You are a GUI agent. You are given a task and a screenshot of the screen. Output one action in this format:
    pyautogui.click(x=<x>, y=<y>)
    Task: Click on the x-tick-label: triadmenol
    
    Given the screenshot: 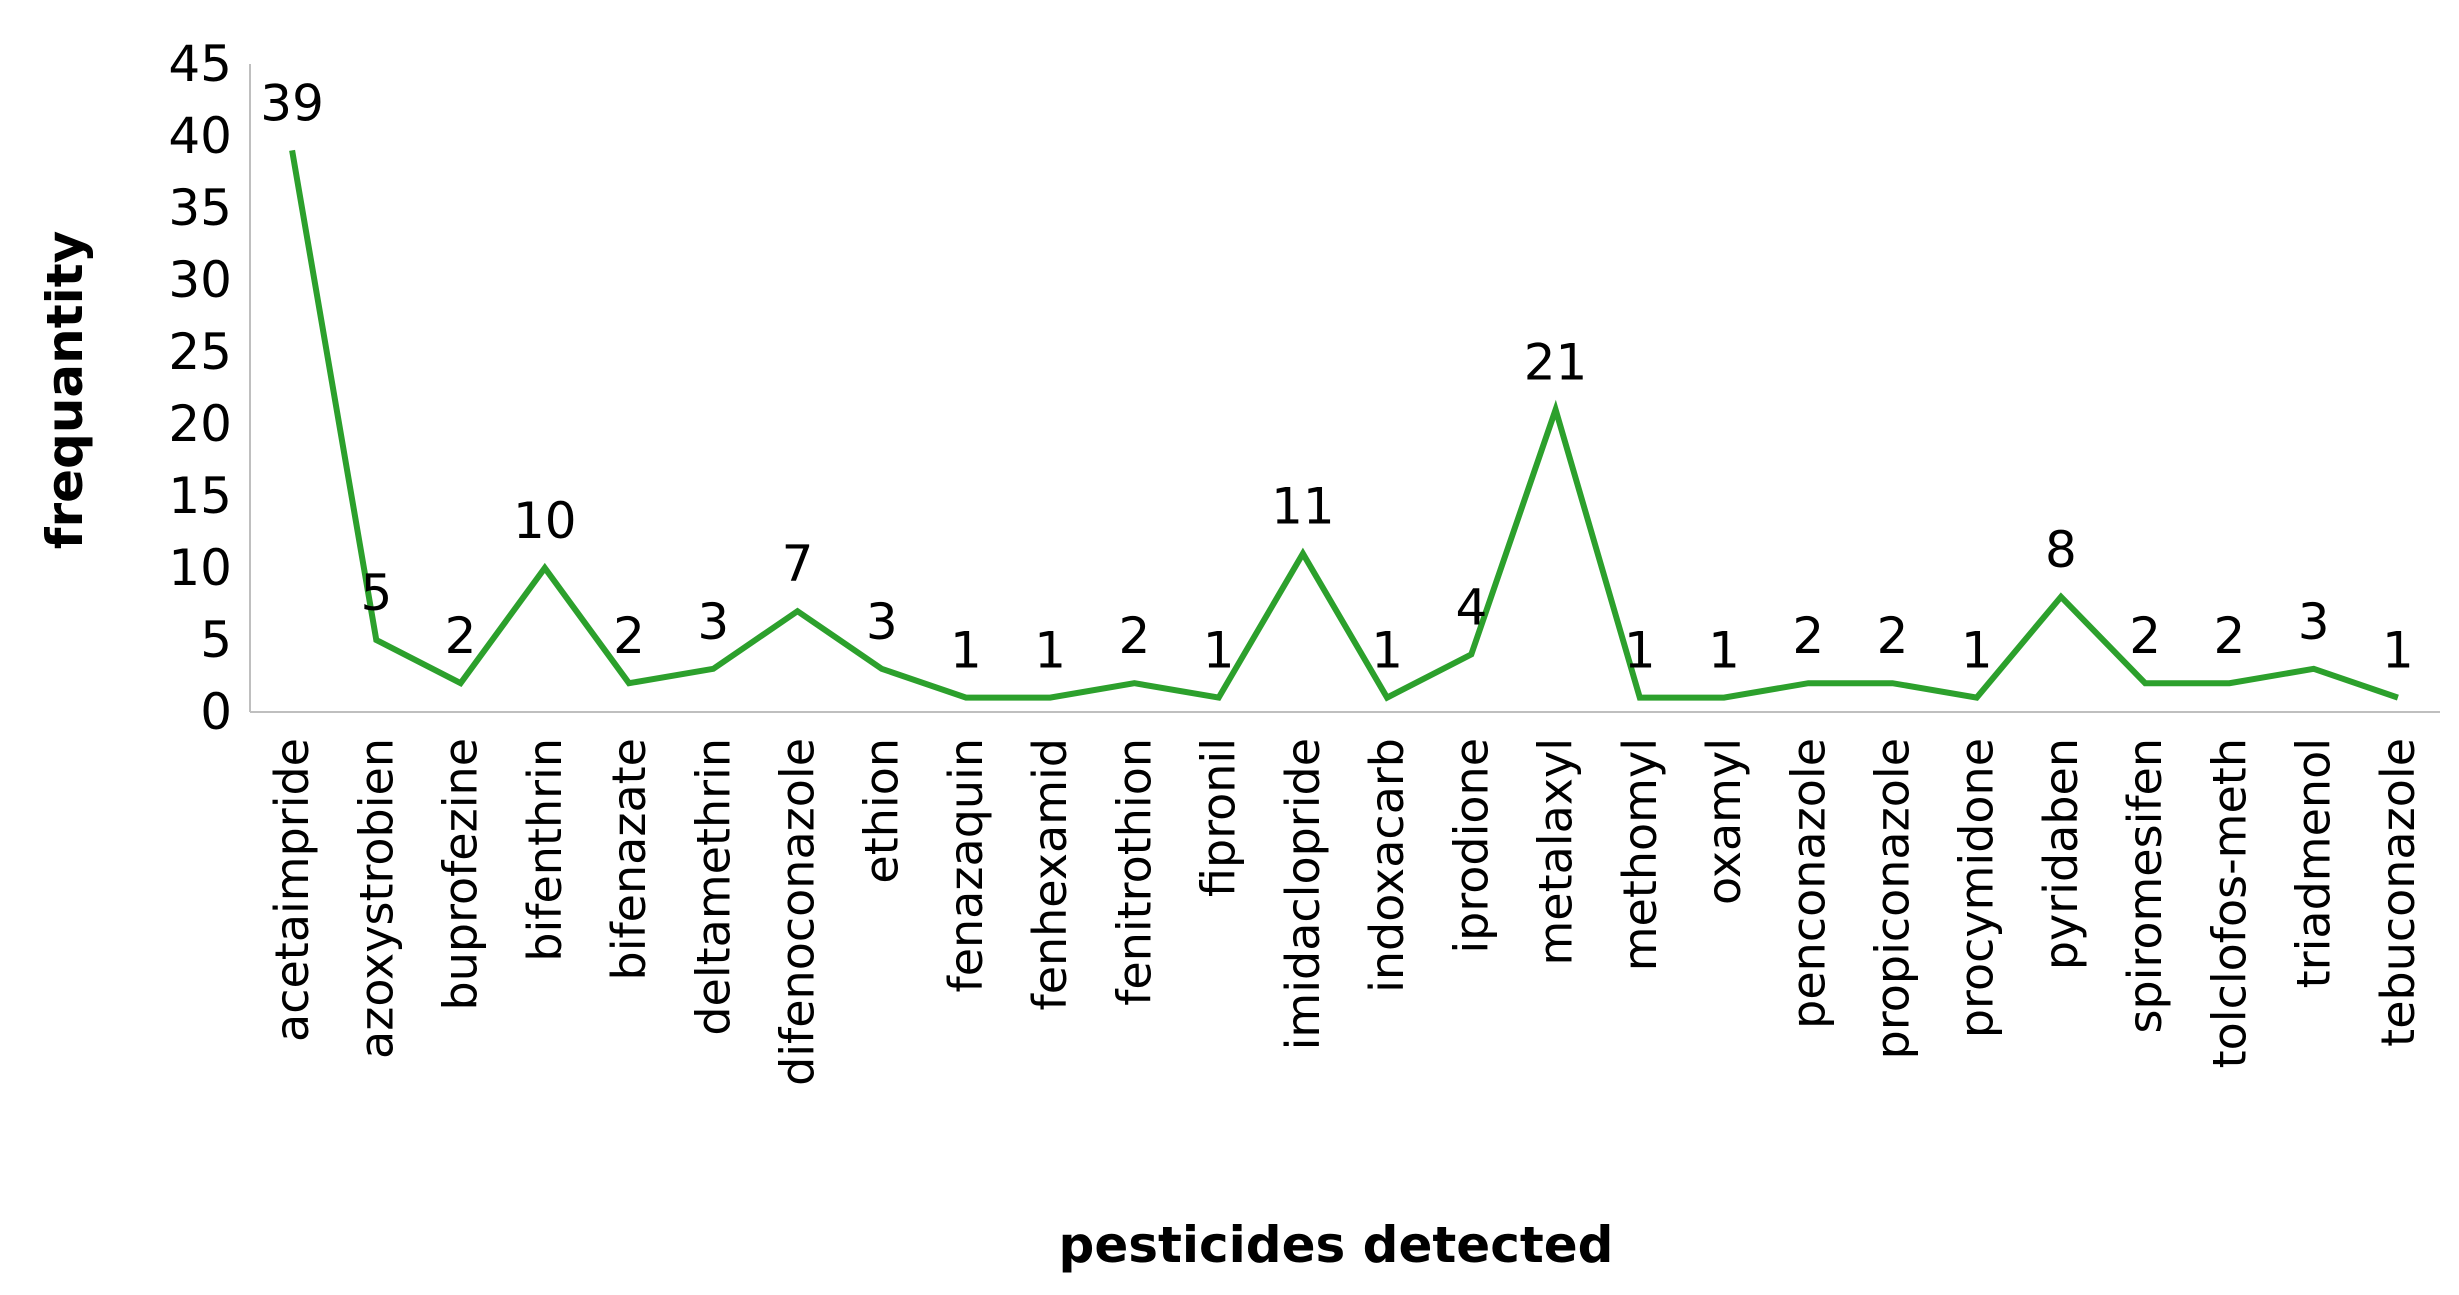 What is the action you would take?
    pyautogui.click(x=2314, y=863)
    